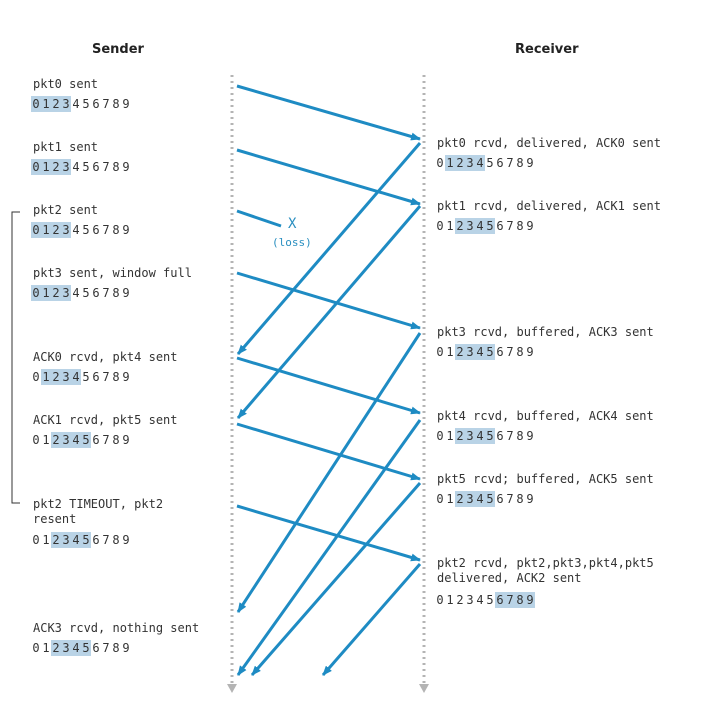 The image size is (719, 703). What do you see at coordinates (15, 357) in the screenshot?
I see `timeout-bracket` at bounding box center [15, 357].